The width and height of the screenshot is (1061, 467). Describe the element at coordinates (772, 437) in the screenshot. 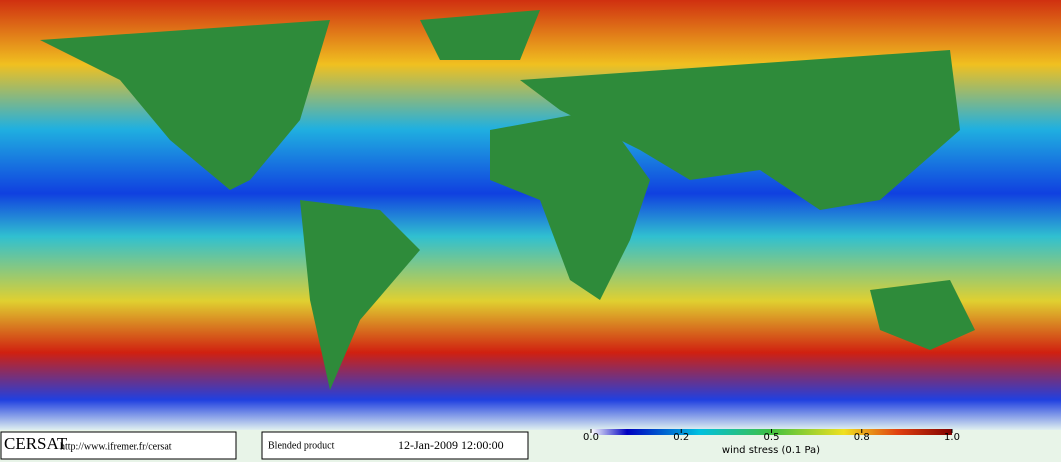

I see `colorbar-tick-label: 0.5` at that location.